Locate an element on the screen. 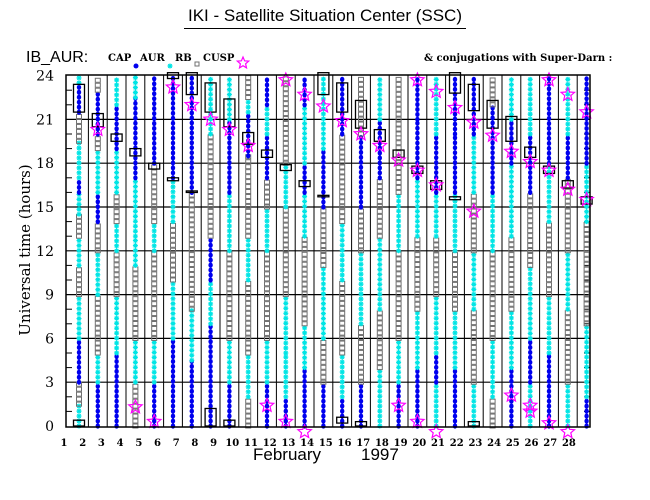 The height and width of the screenshot is (500, 650). y-tick-label: 3 is located at coordinates (49, 383).